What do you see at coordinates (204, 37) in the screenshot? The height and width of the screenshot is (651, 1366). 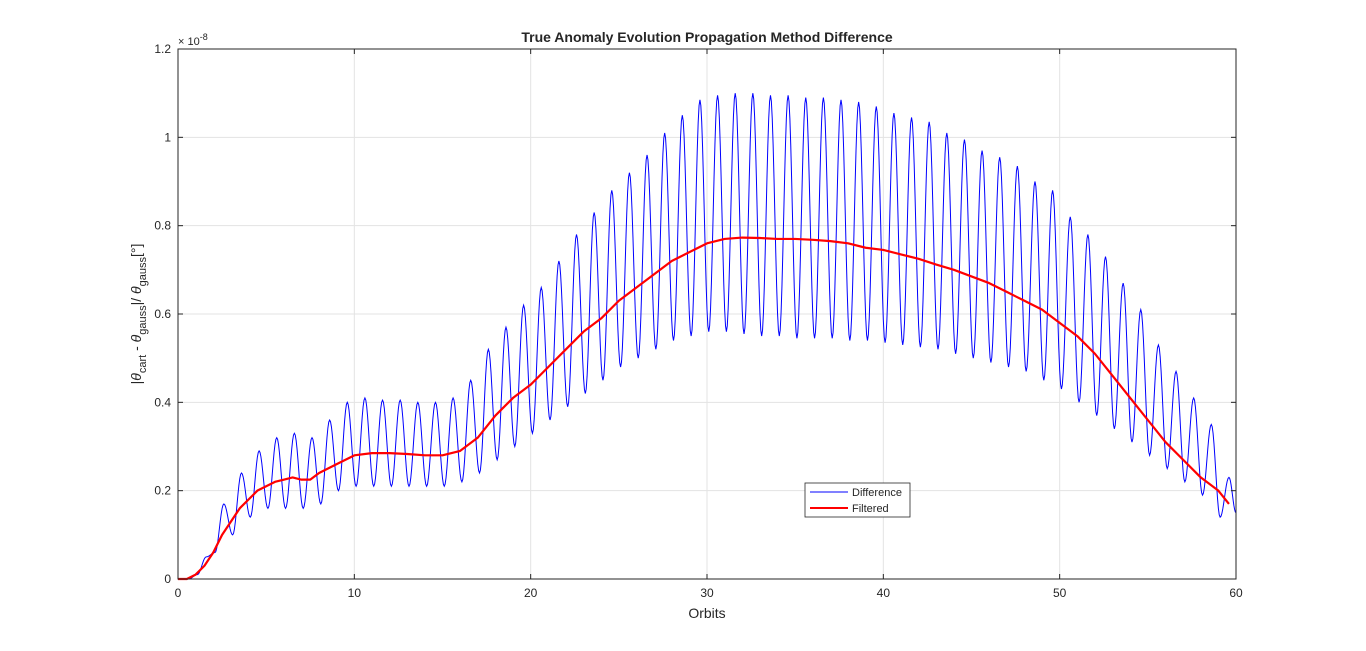 I see `y-exponent-power: -8` at bounding box center [204, 37].